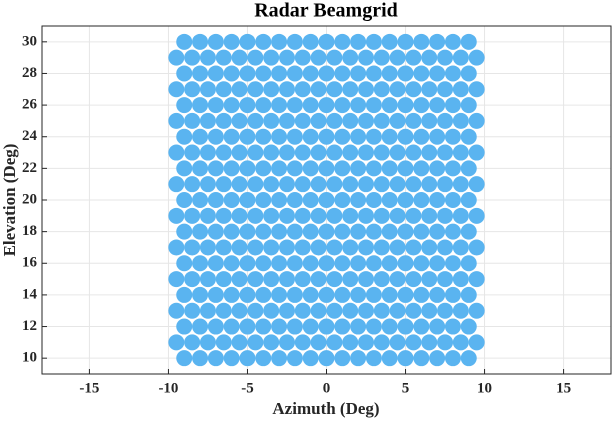  I want to click on y-tick-label: 18, so click(29, 231).